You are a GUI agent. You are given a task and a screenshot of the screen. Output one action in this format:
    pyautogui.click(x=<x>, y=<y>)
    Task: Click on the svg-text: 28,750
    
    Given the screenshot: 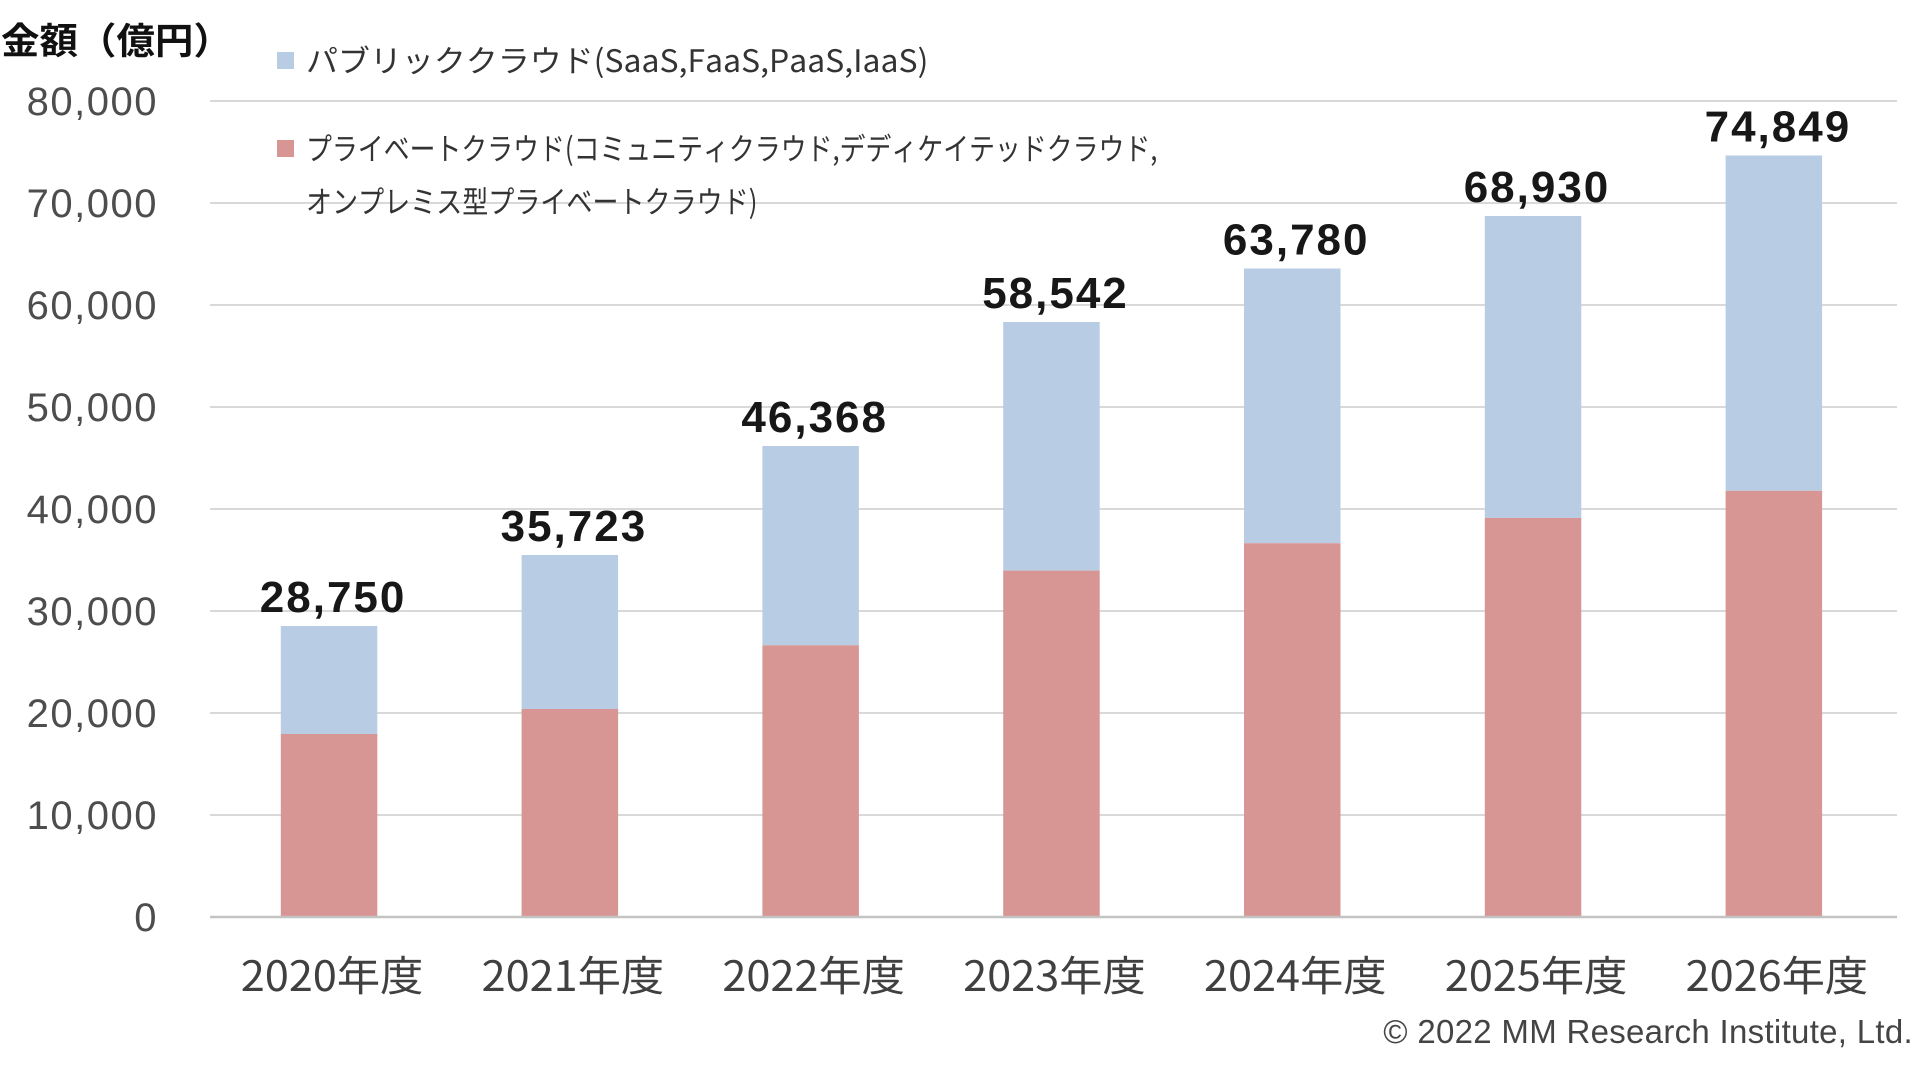 What is the action you would take?
    pyautogui.click(x=333, y=597)
    